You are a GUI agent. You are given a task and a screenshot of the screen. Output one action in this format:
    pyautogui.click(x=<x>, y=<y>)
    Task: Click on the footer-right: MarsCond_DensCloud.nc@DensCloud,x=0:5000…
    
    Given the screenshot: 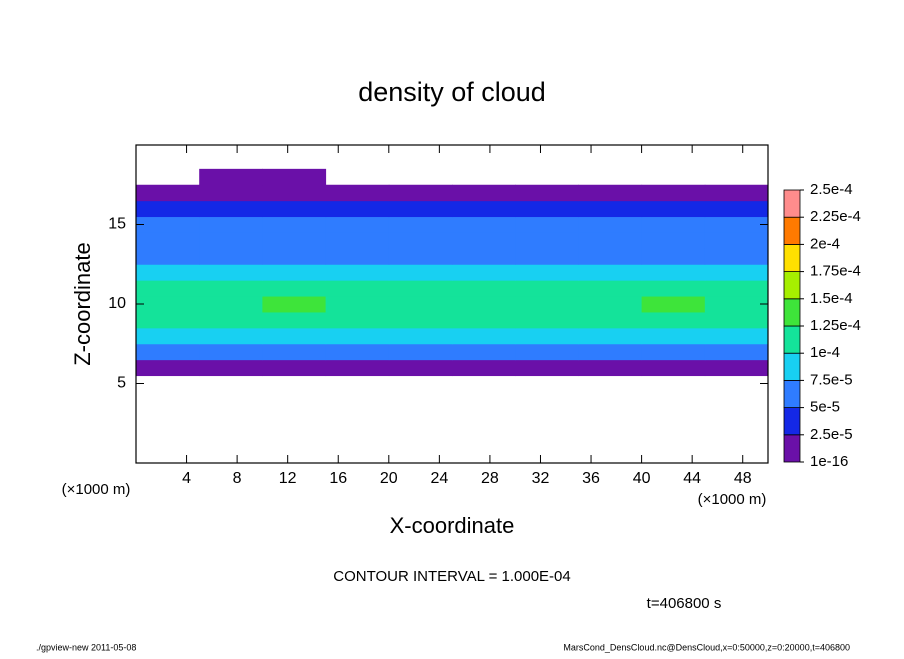 What is the action you would take?
    pyautogui.click(x=706, y=647)
    